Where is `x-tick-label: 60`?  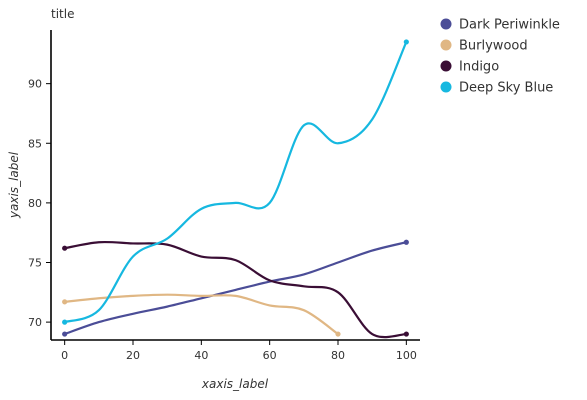
x-tick-label: 60 is located at coordinates (270, 355).